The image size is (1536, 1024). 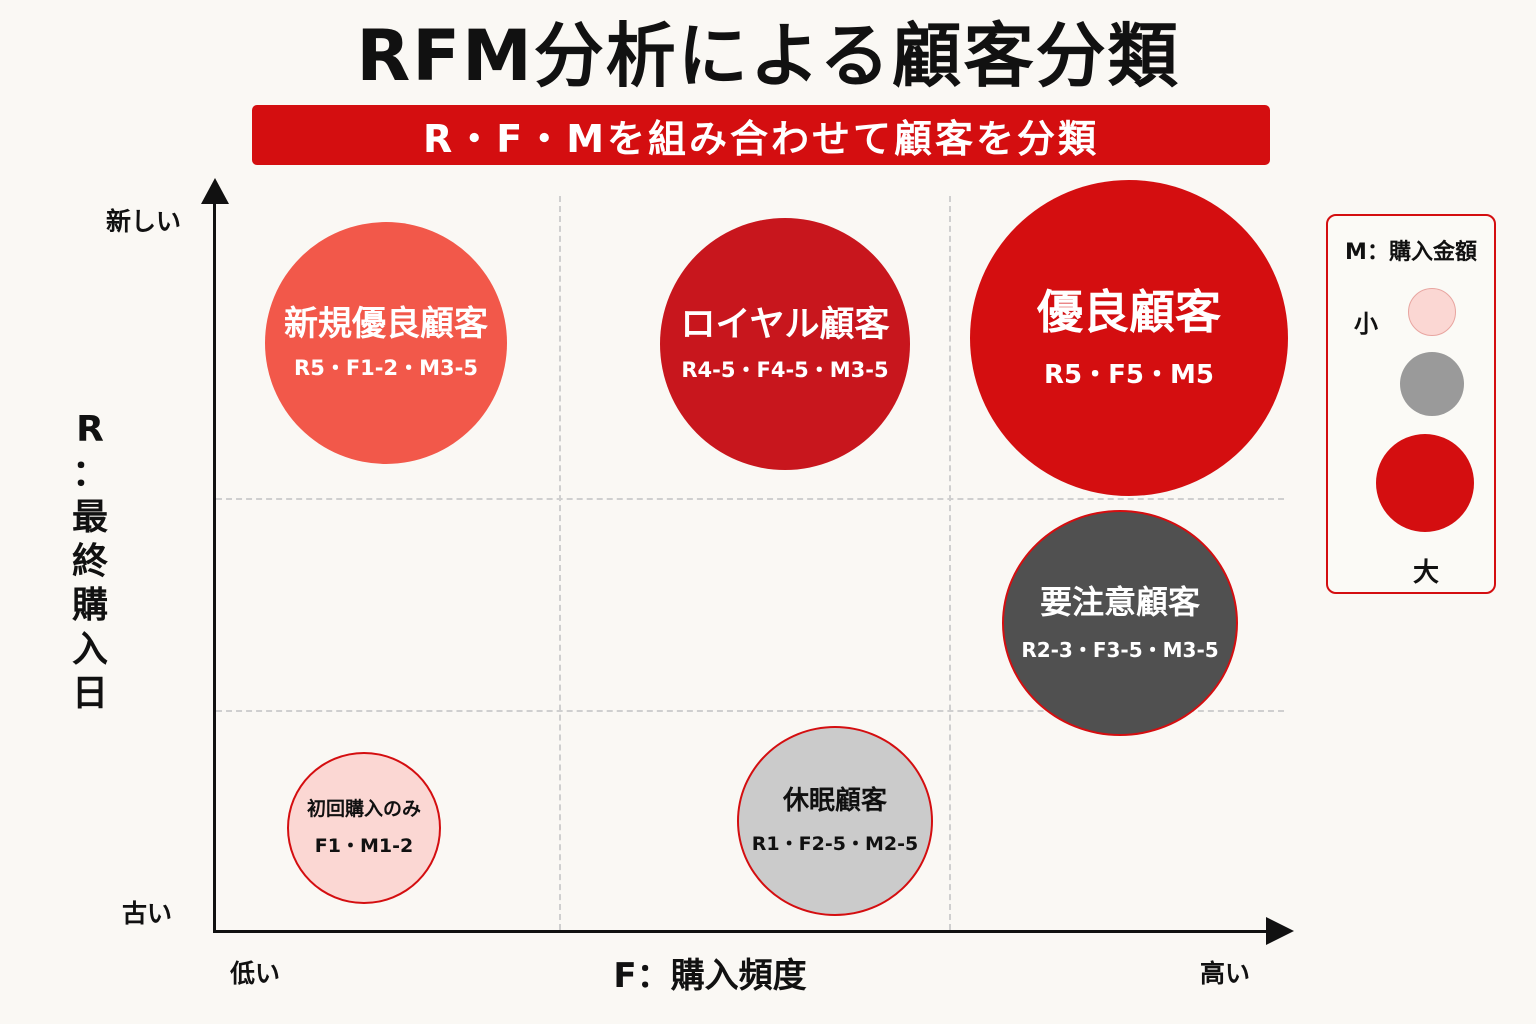 I want to click on page-title: RFM分析による顧客分類, so click(x=768, y=56).